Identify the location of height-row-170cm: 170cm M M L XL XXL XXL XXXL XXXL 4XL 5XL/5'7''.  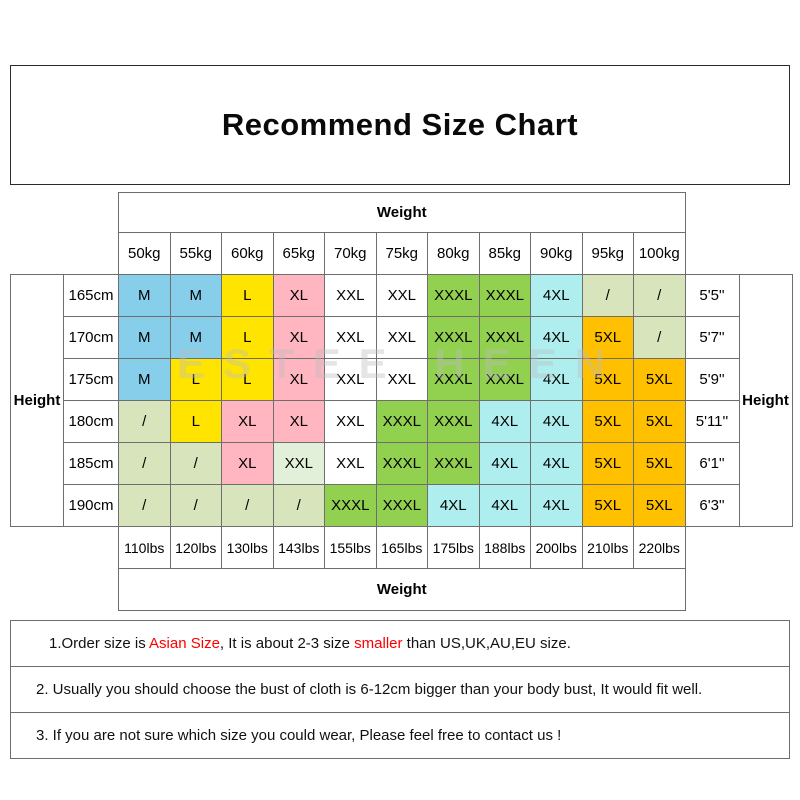
(402, 337).